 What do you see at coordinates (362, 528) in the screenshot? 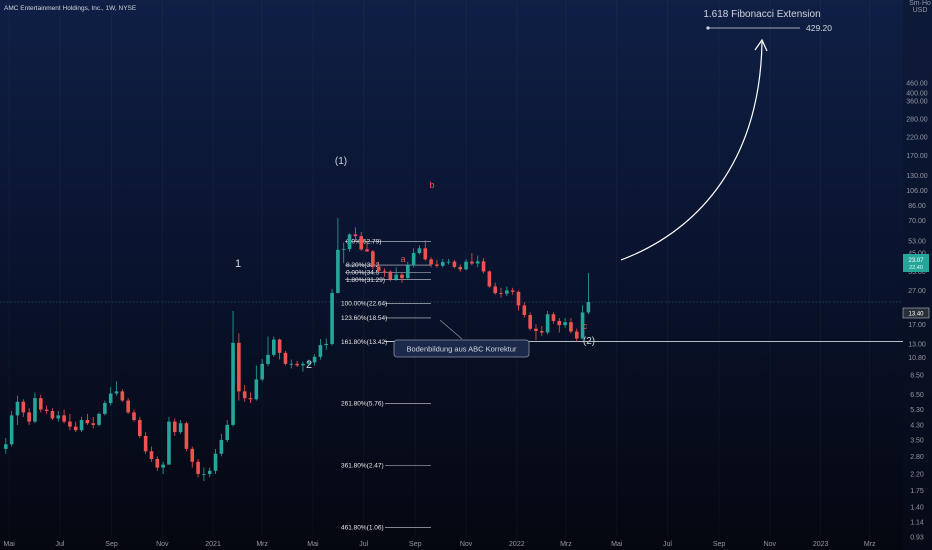
I see `fib-extension-label: 461.80%(1.06)` at bounding box center [362, 528].